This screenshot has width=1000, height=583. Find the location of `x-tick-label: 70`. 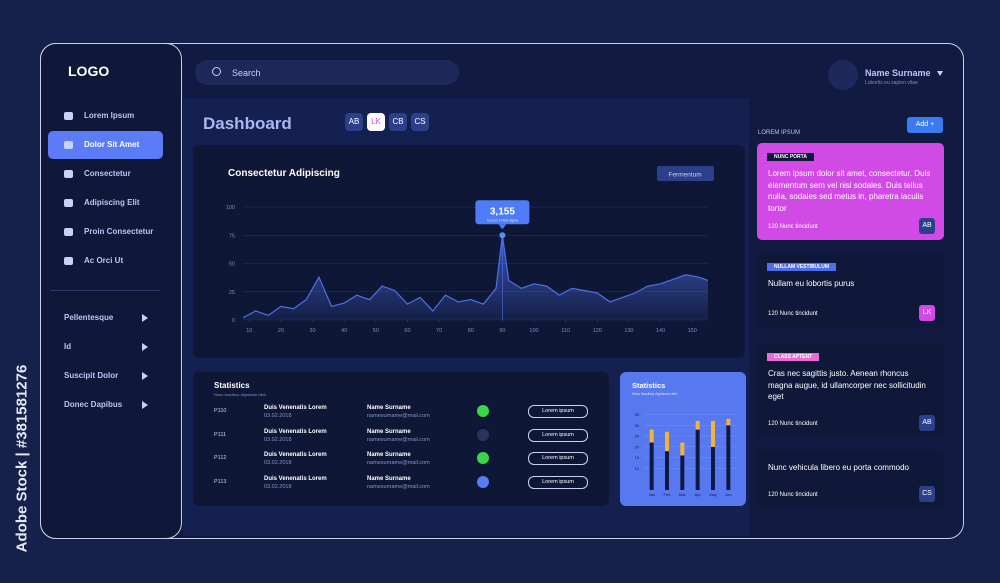

x-tick-label: 70 is located at coordinates (439, 331).